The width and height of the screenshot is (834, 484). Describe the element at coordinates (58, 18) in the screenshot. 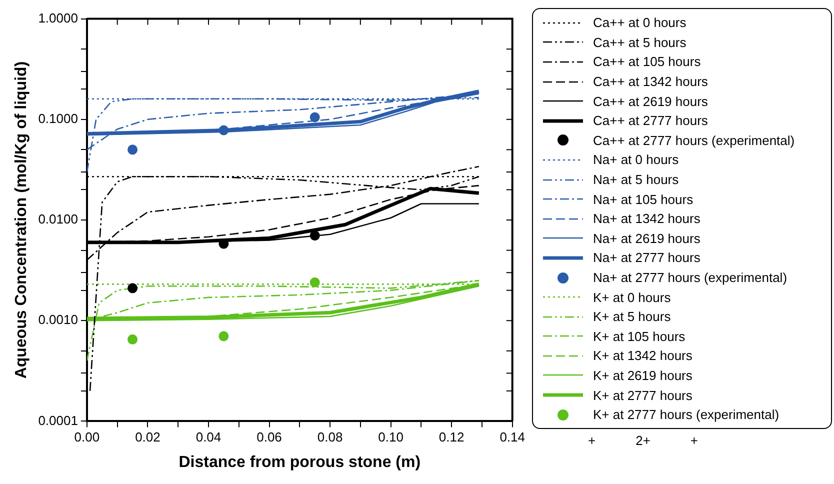

I see `y-tick-label: 1.0000` at that location.